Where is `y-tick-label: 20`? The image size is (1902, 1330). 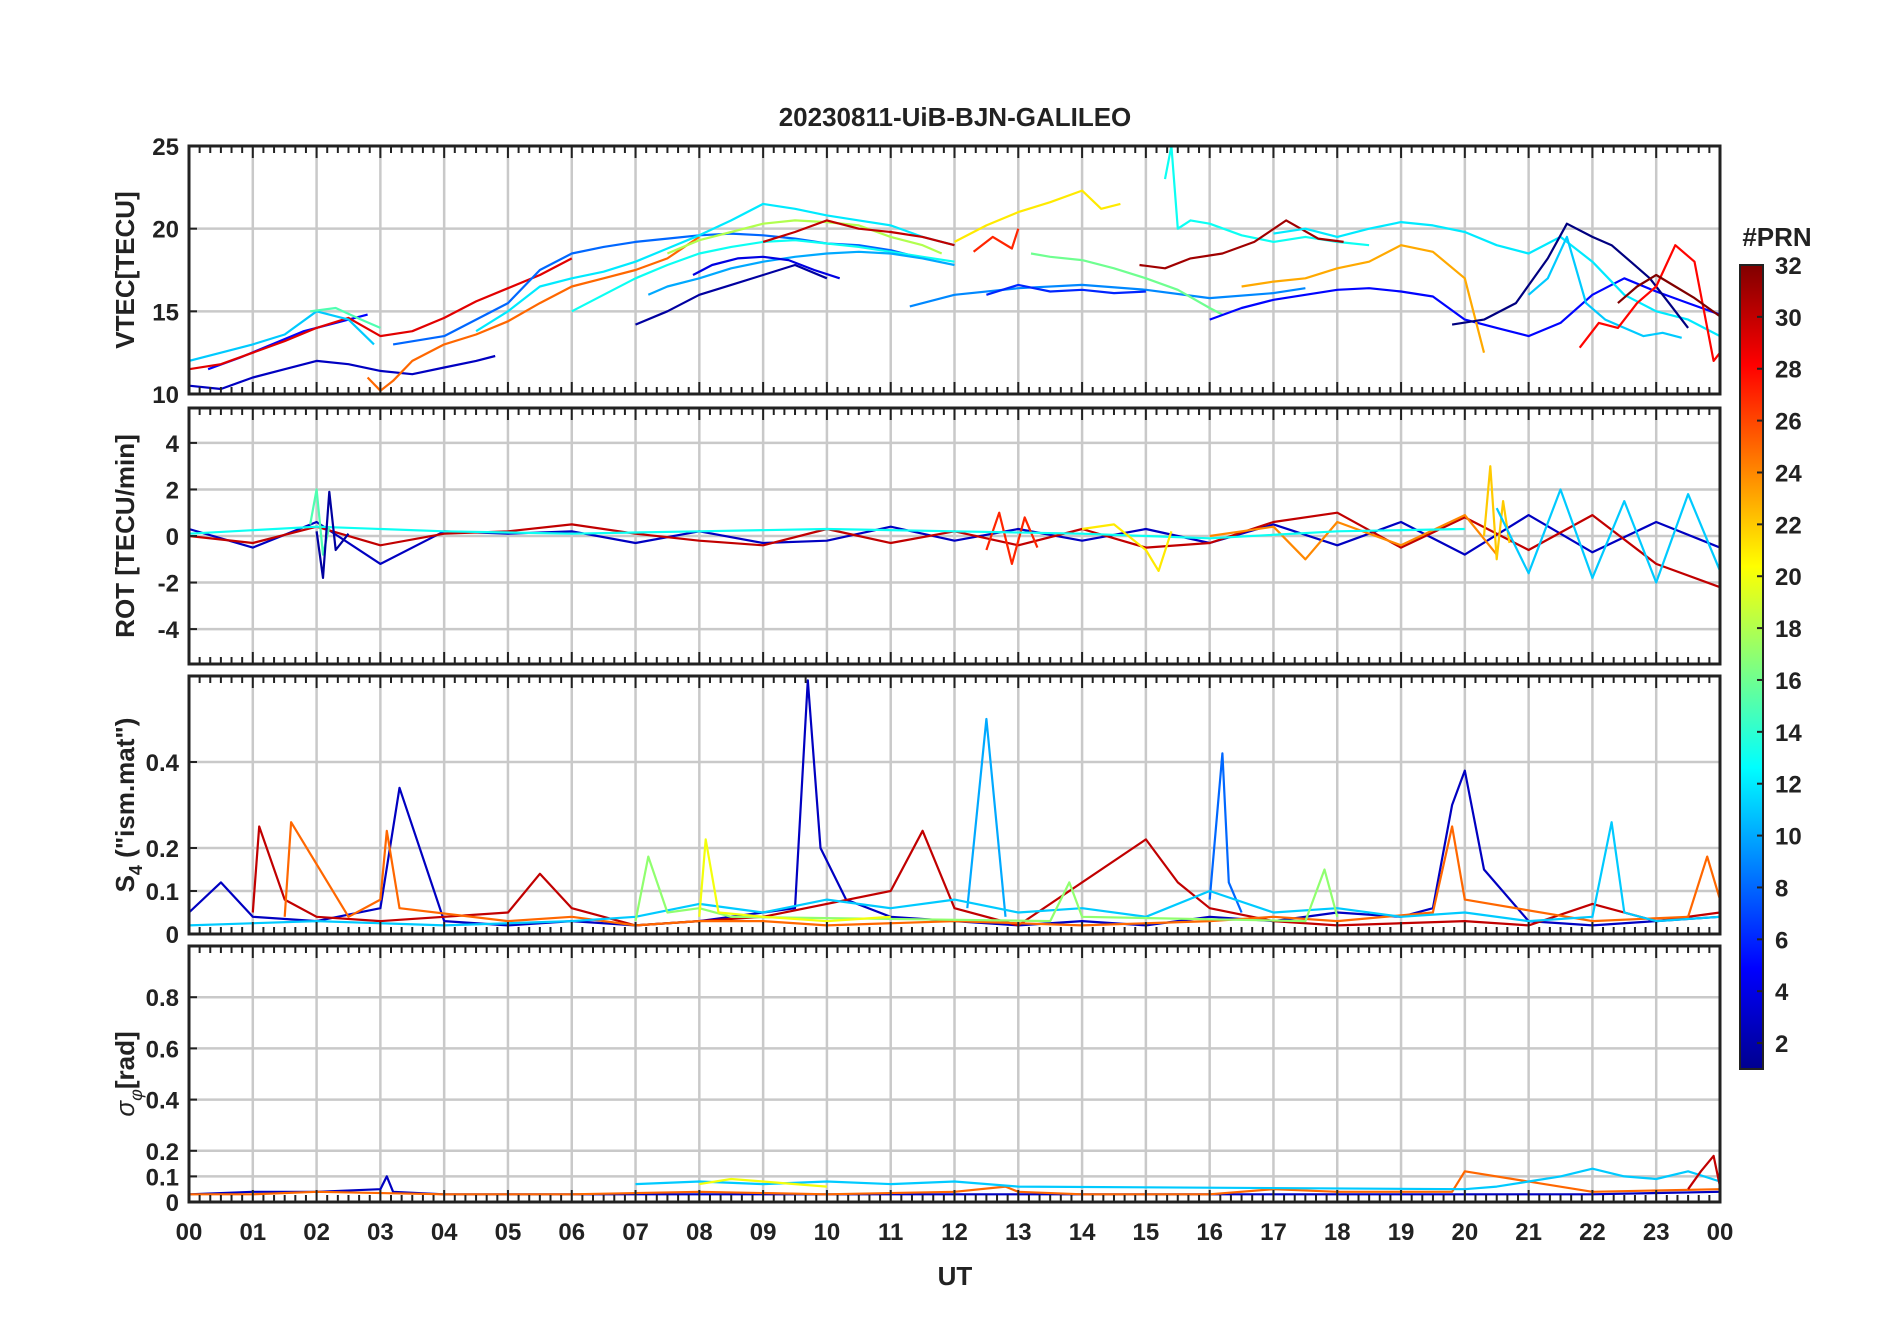
y-tick-label: 20 is located at coordinates (165, 230).